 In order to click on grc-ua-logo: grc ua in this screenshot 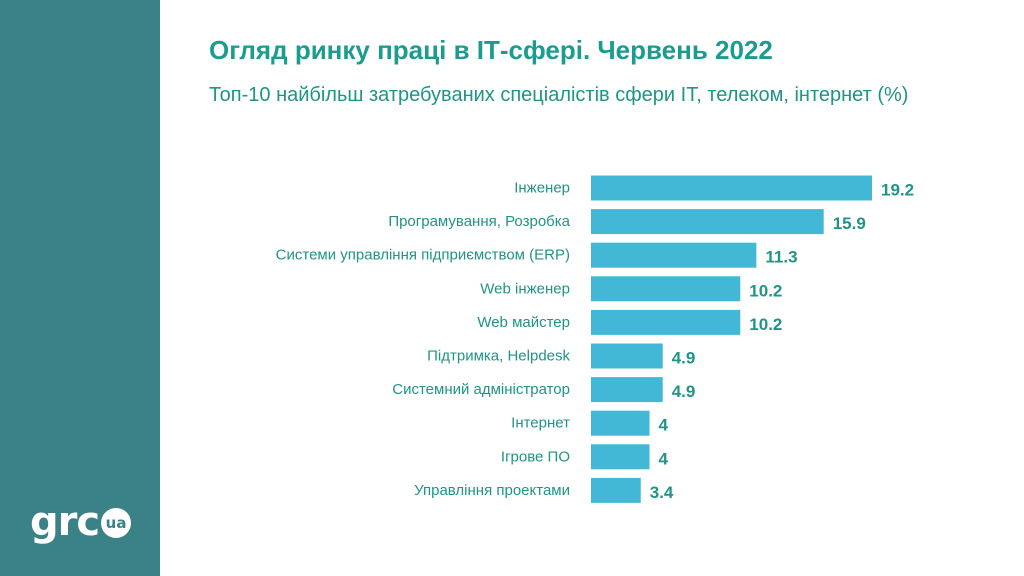, I will do `click(81, 522)`.